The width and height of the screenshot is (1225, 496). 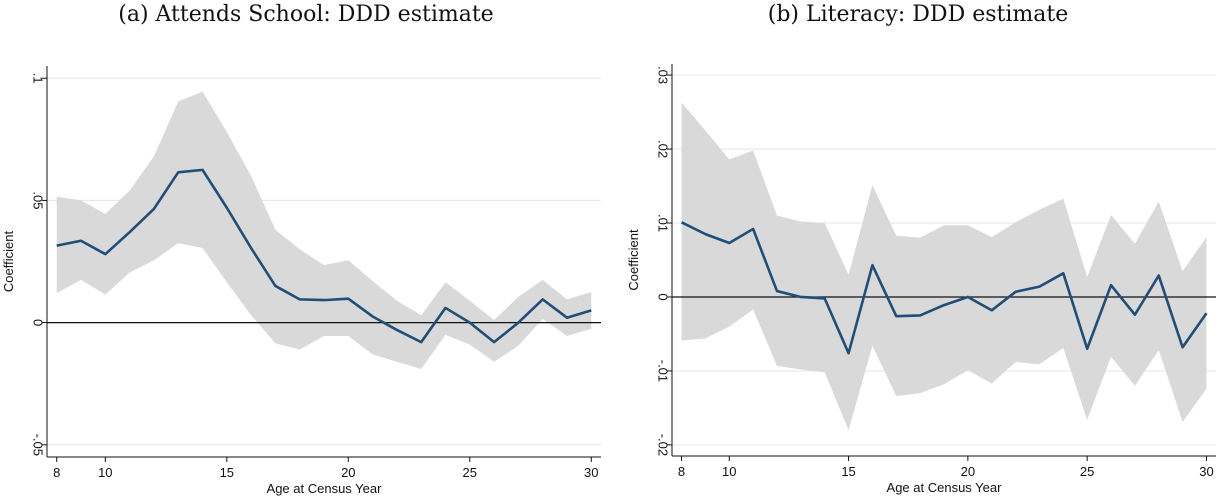 I want to click on estimate-line, so click(x=944, y=288).